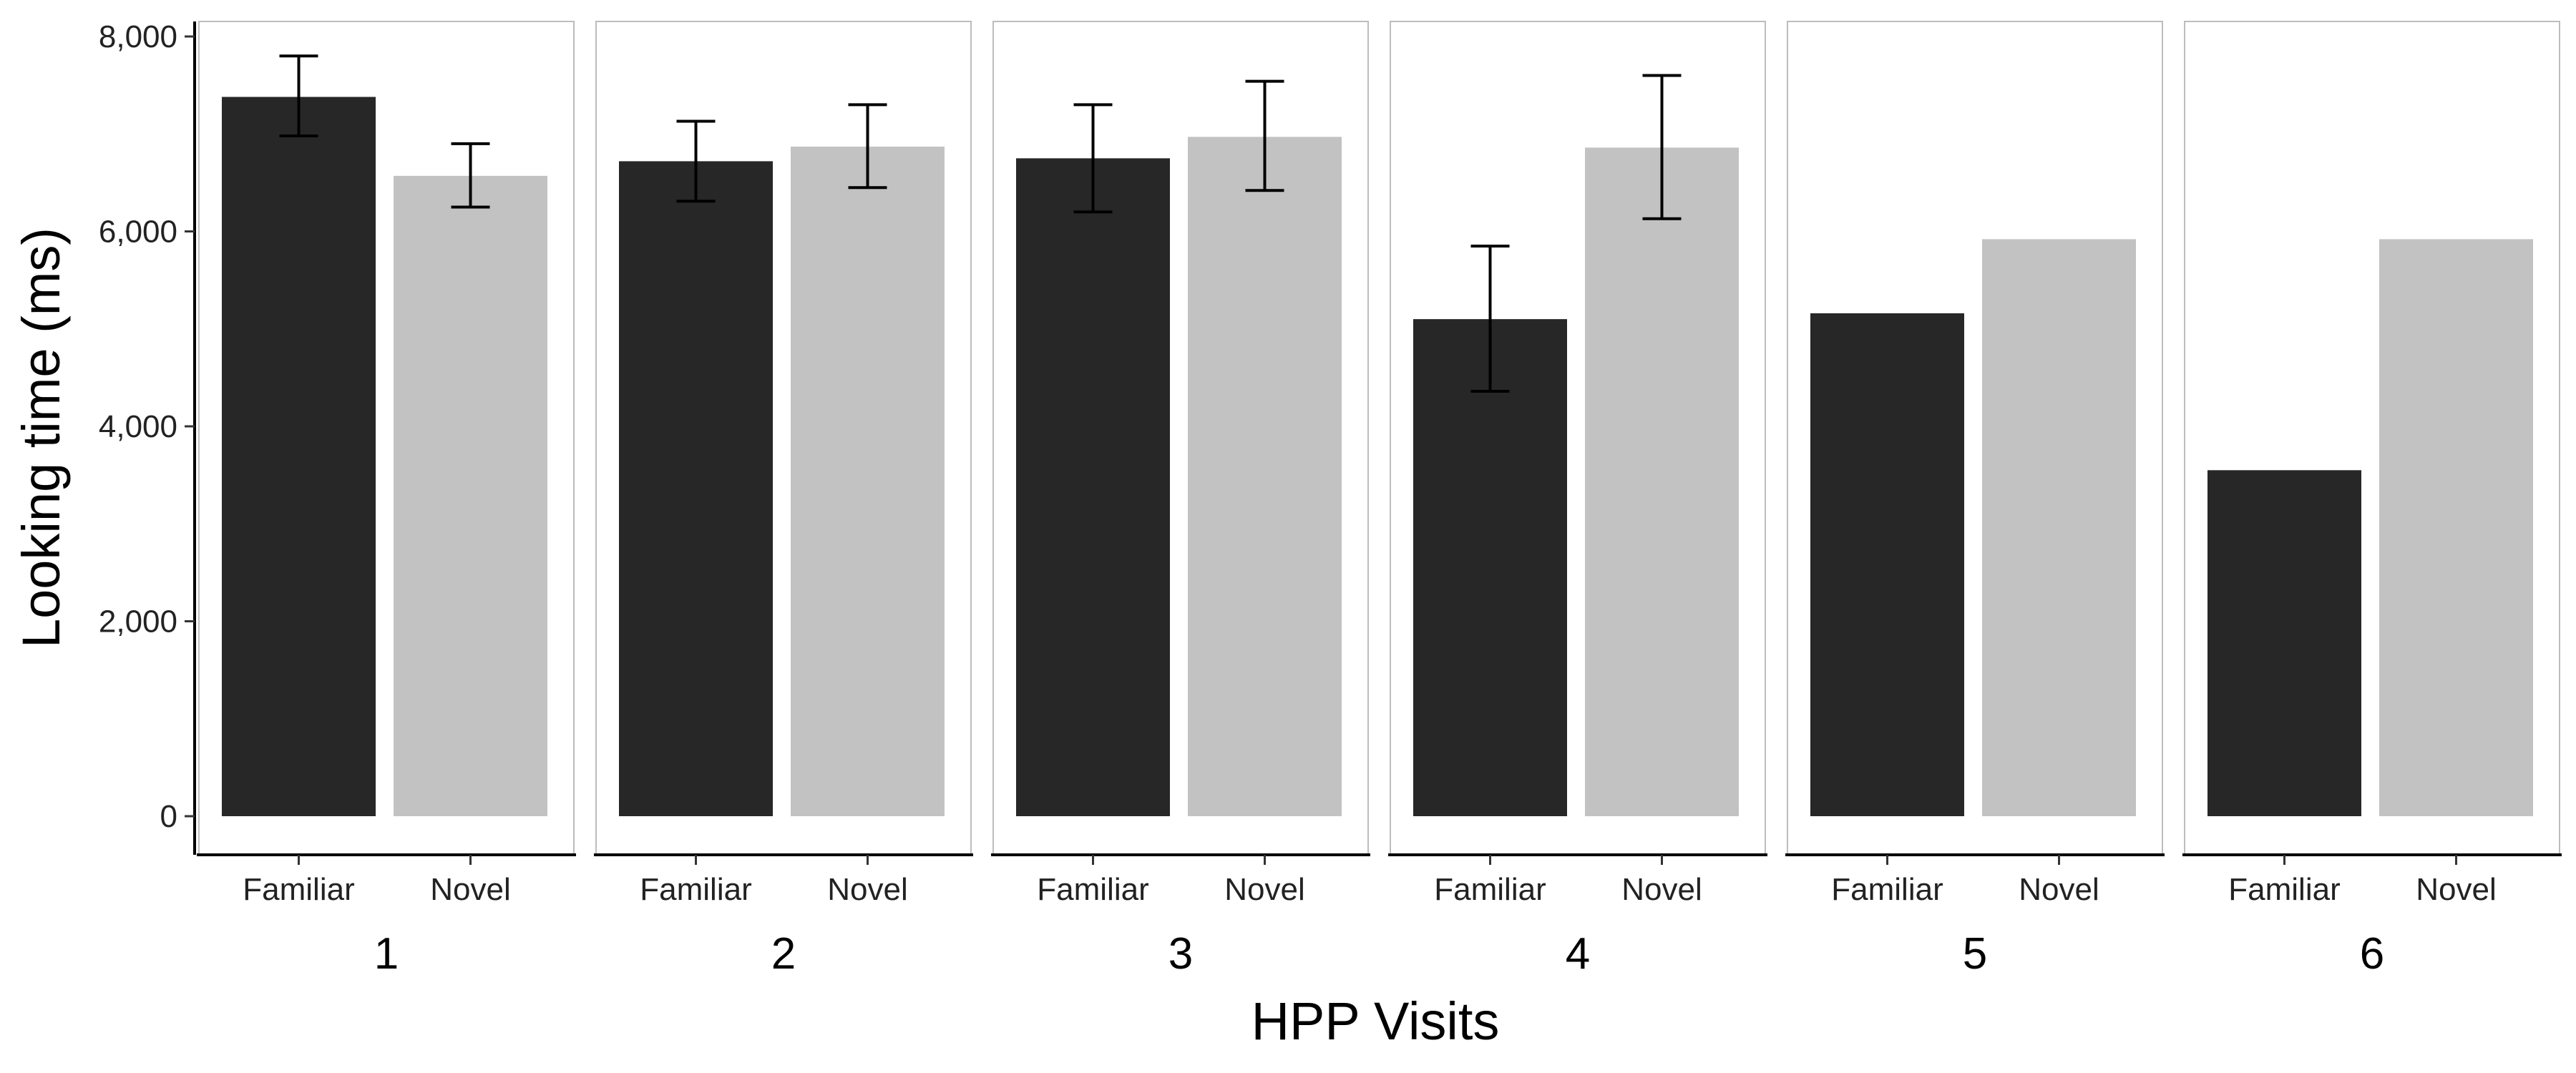 Image resolution: width=2576 pixels, height=1073 pixels. I want to click on facet-label-1: 1, so click(386, 954).